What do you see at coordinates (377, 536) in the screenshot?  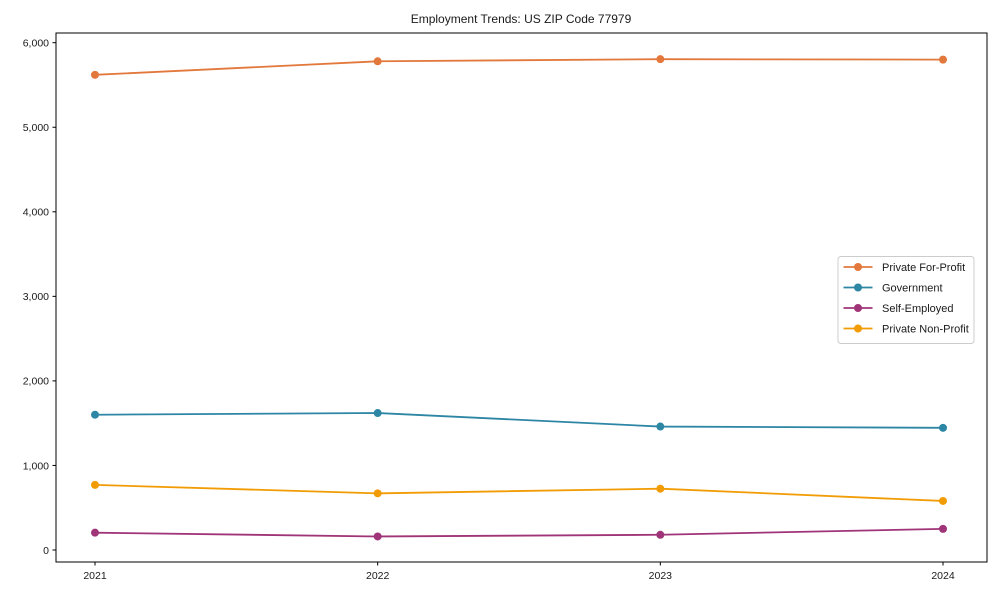 I see `data-point-self-employed-2022` at bounding box center [377, 536].